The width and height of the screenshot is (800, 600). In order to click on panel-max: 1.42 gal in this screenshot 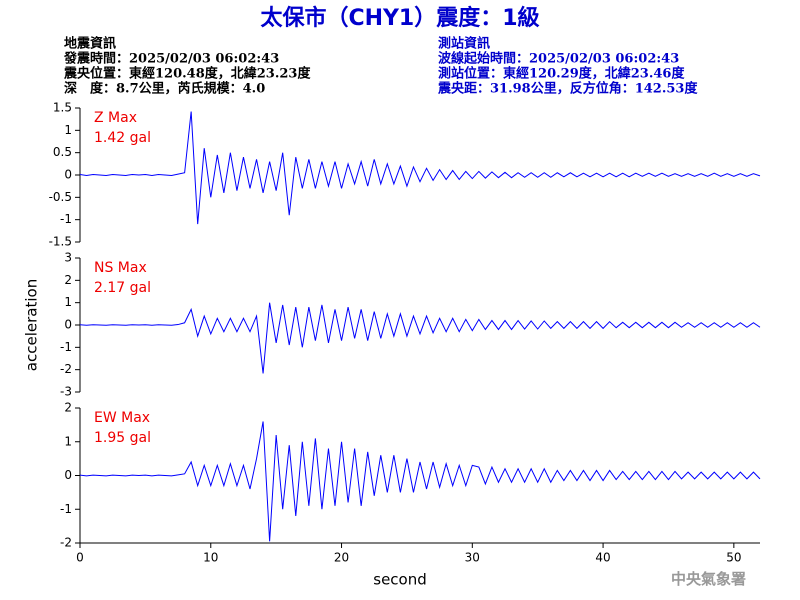, I will do `click(122, 138)`.